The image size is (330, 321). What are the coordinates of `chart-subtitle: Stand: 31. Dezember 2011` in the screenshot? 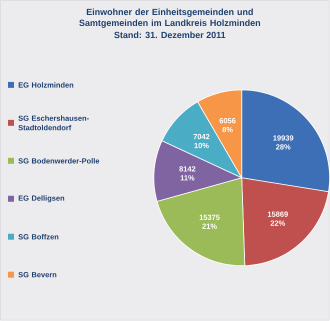 It's located at (170, 35).